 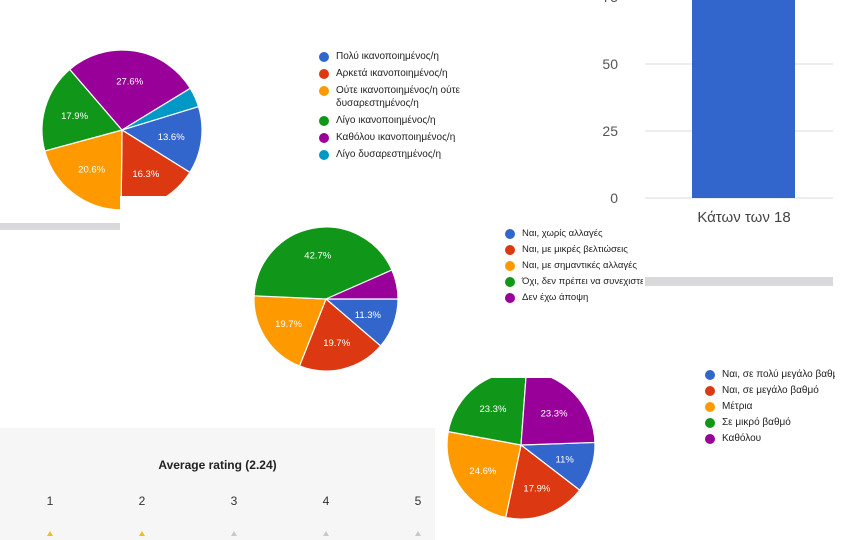 What do you see at coordinates (610, 131) in the screenshot?
I see `y-tick-label: 25` at bounding box center [610, 131].